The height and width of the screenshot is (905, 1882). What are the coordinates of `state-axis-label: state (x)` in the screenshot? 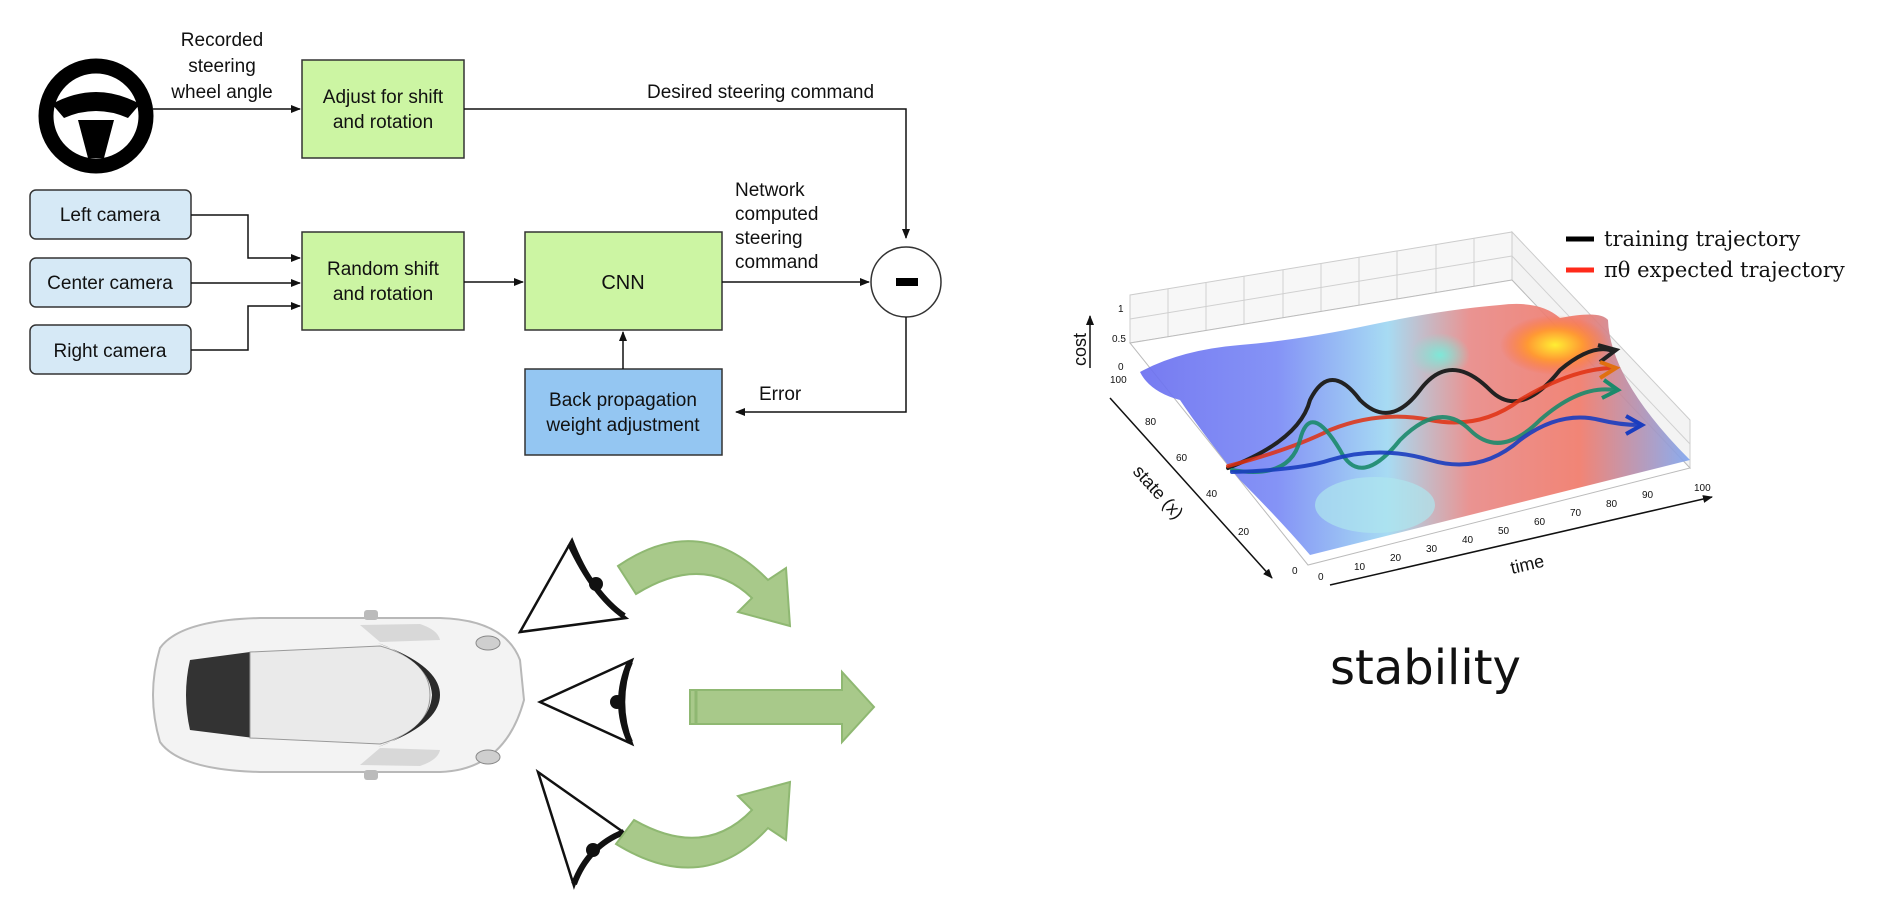 It's located at (1158, 492).